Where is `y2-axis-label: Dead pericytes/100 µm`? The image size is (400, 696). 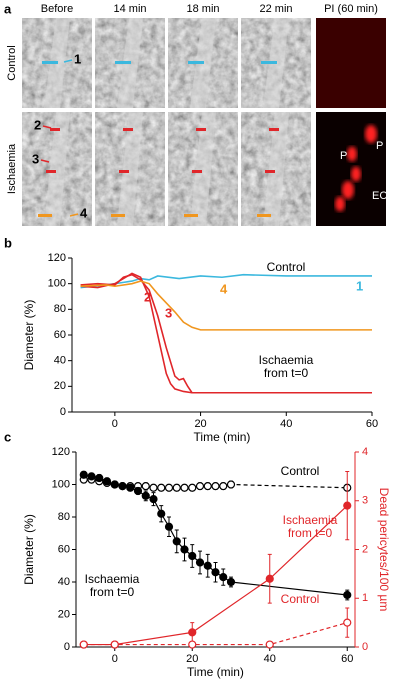 y2-axis-label: Dead pericytes/100 µm is located at coordinates (384, 550).